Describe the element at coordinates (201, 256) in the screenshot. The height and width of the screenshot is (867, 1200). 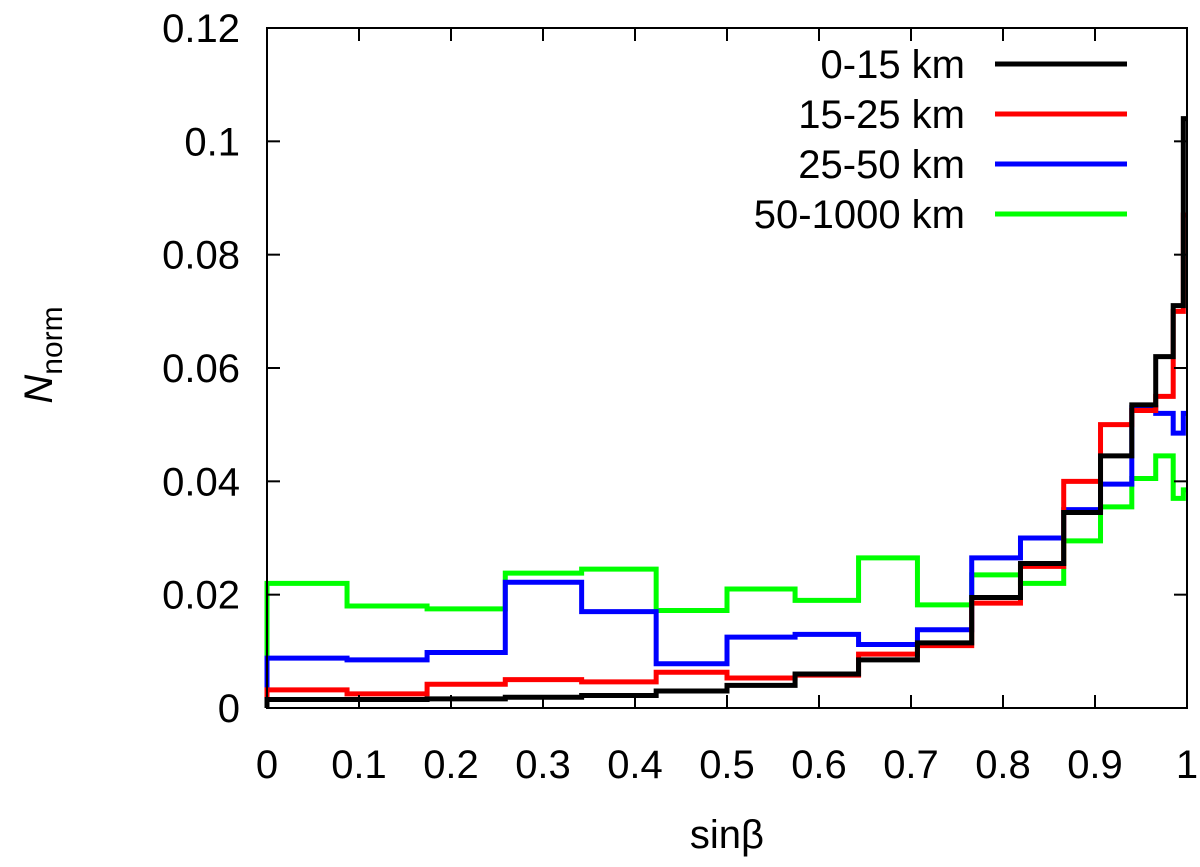
I see `y-tick-label: 0.08` at that location.